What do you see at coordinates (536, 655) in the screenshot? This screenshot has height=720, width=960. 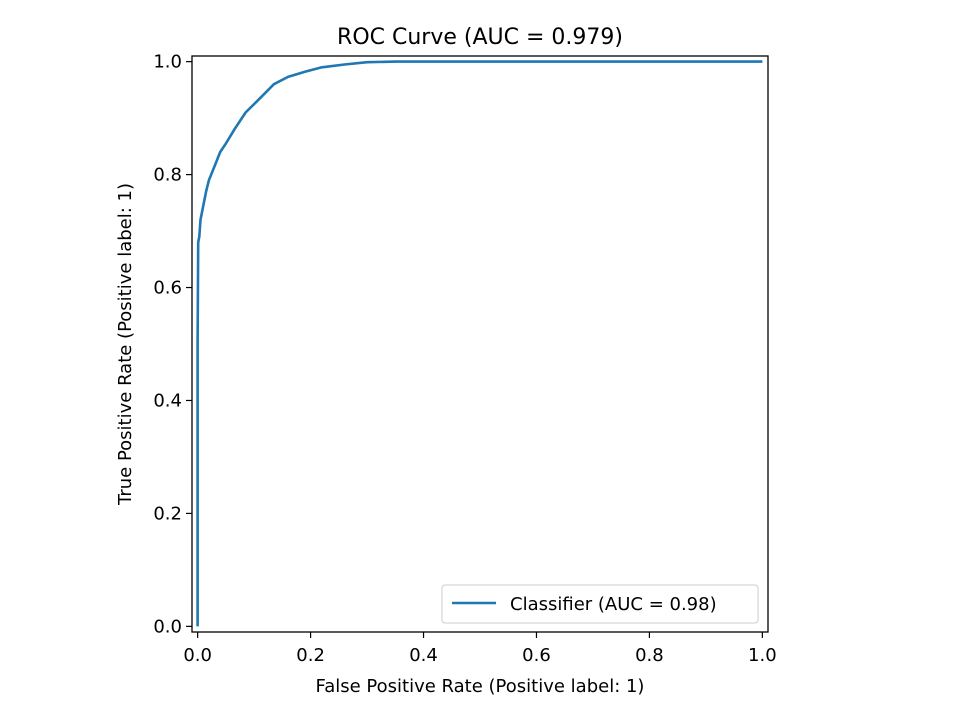 I see `x-tick-label: 0.6` at bounding box center [536, 655].